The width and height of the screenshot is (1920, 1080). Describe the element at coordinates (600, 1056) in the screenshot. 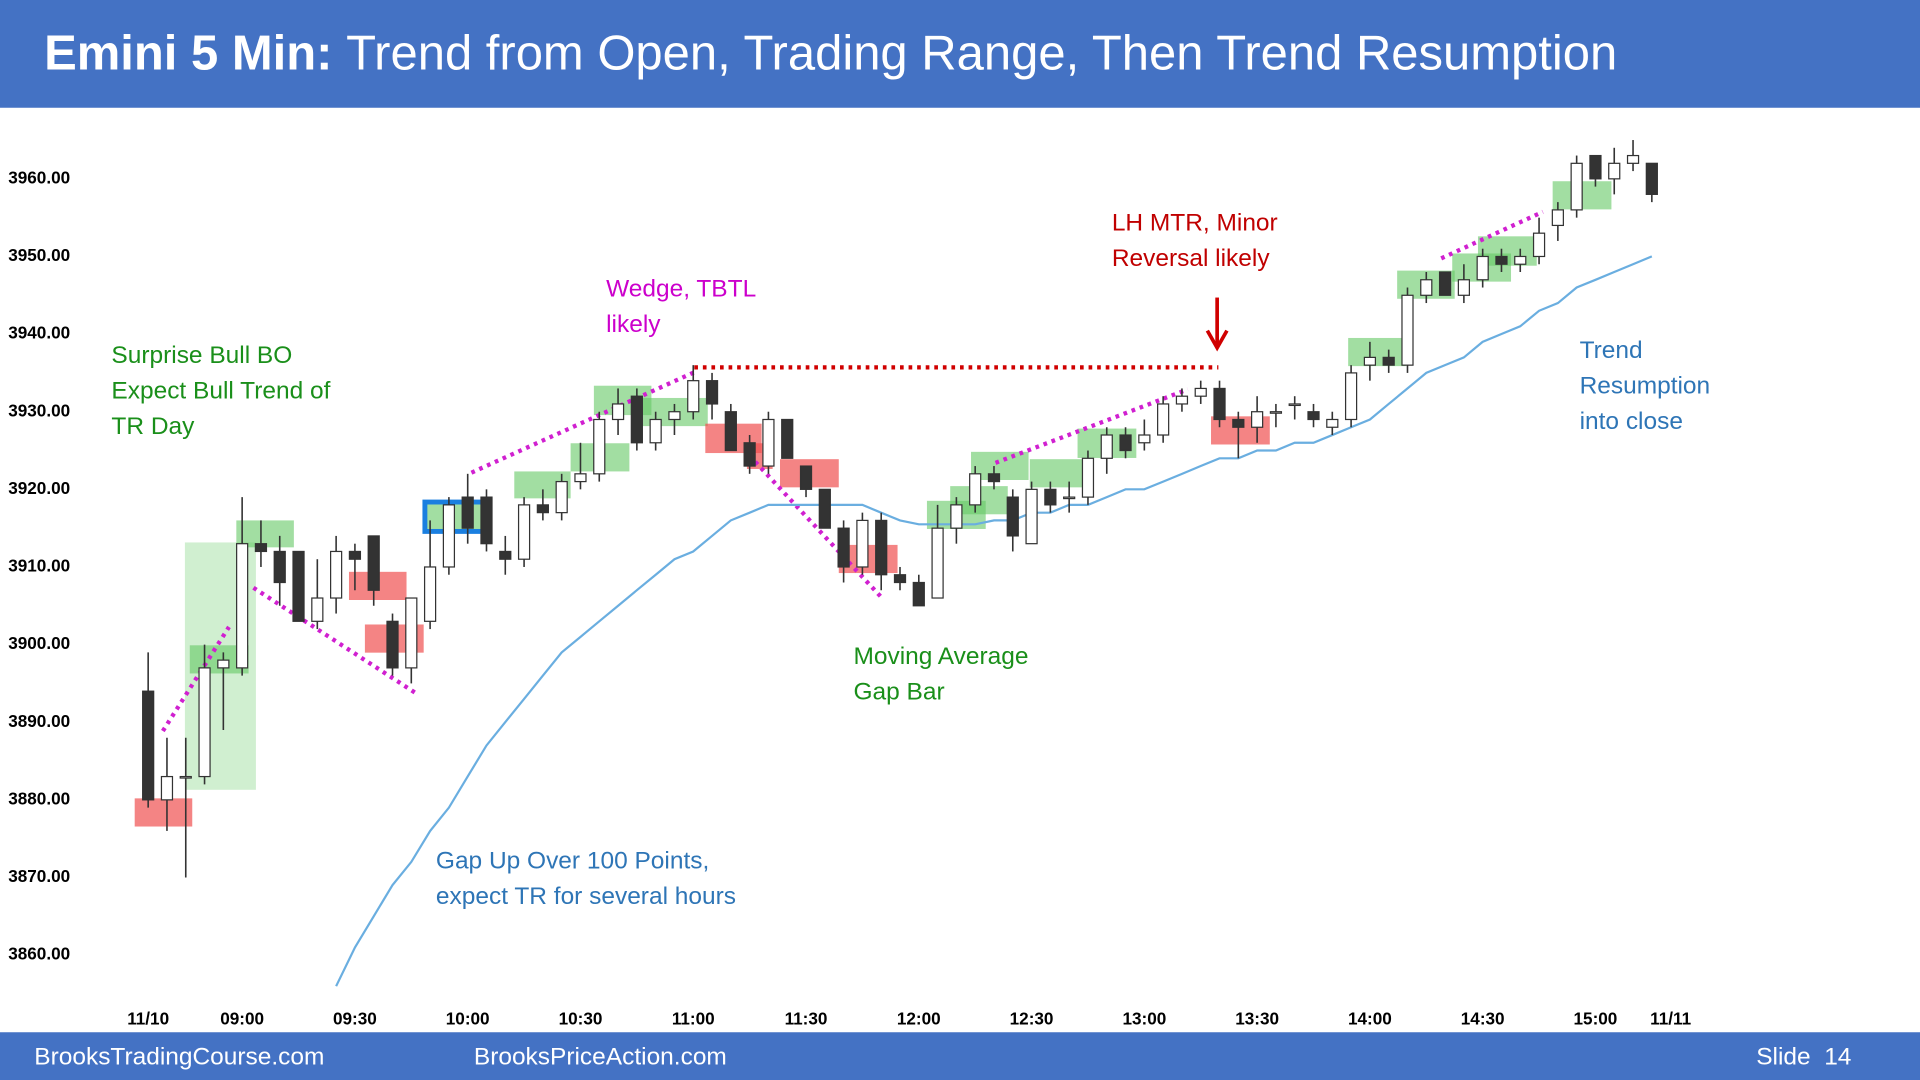

I see `footer-center: BrooksPriceAction.com` at that location.